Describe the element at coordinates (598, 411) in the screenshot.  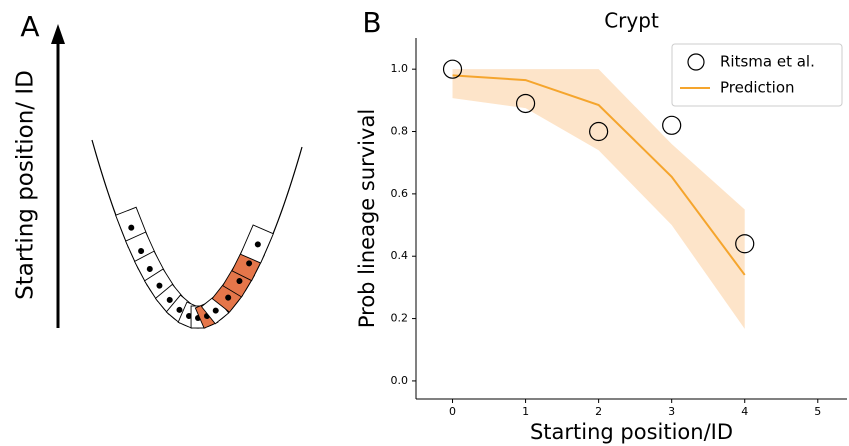
I see `x-tick-label: 2` at that location.